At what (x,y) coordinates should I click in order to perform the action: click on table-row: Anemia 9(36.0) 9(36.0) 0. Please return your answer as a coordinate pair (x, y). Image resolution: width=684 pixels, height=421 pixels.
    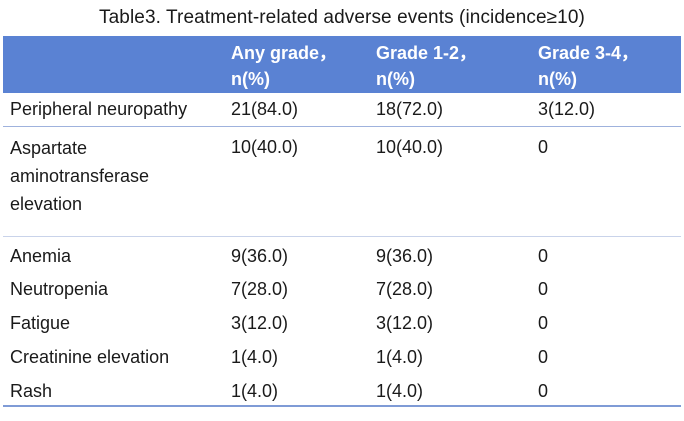
    Looking at the image, I should click on (342, 252).